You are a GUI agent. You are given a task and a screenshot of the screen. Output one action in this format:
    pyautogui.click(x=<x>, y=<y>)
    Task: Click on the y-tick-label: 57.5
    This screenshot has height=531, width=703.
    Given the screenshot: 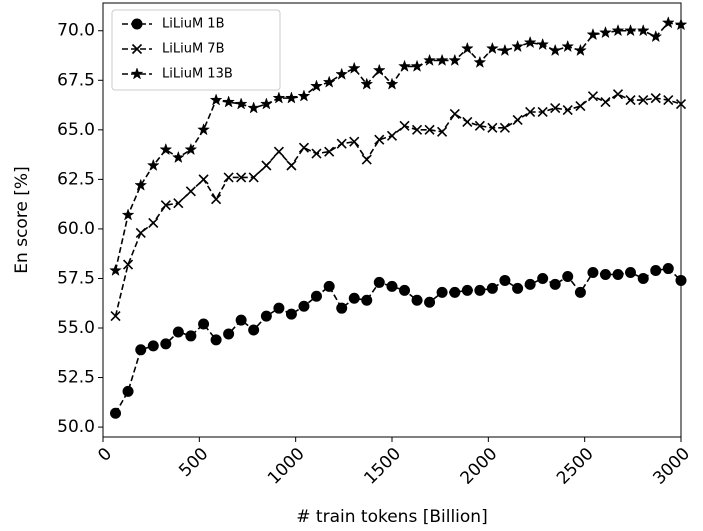 What is the action you would take?
    pyautogui.click(x=76, y=278)
    